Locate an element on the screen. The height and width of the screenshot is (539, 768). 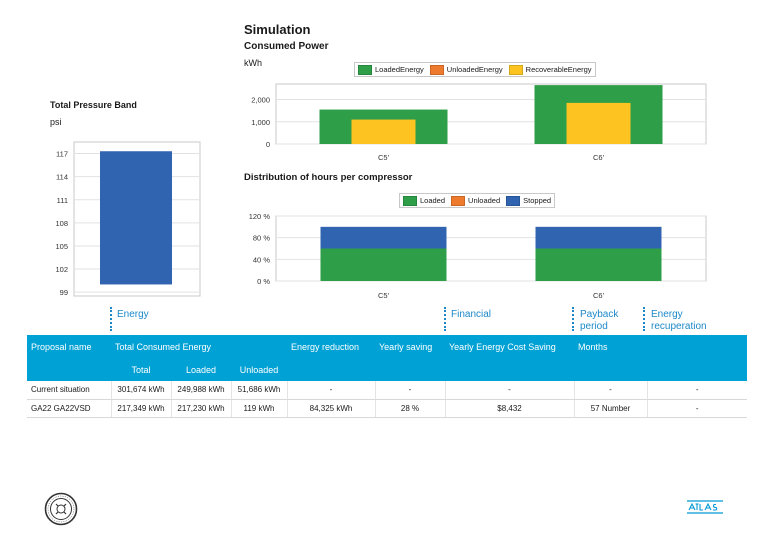
legend-label: RecoverableEnergy is located at coordinates (558, 69).